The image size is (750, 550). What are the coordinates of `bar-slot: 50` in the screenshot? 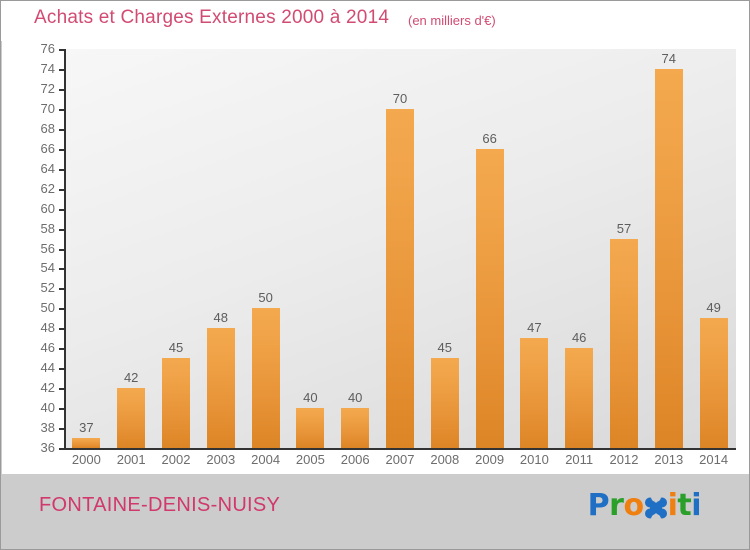 It's located at (265, 248).